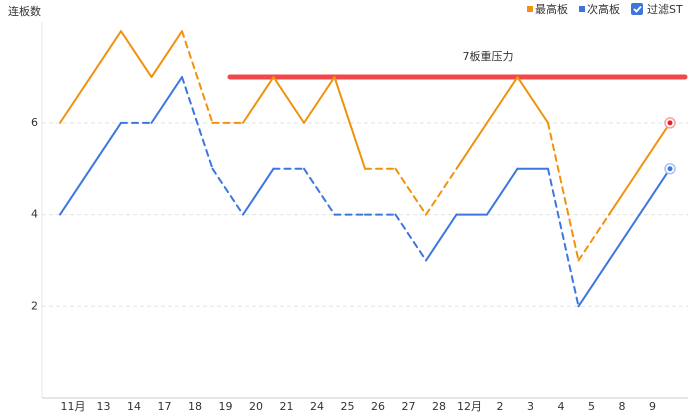  What do you see at coordinates (622, 406) in the screenshot?
I see `x-tick-label: 8` at bounding box center [622, 406].